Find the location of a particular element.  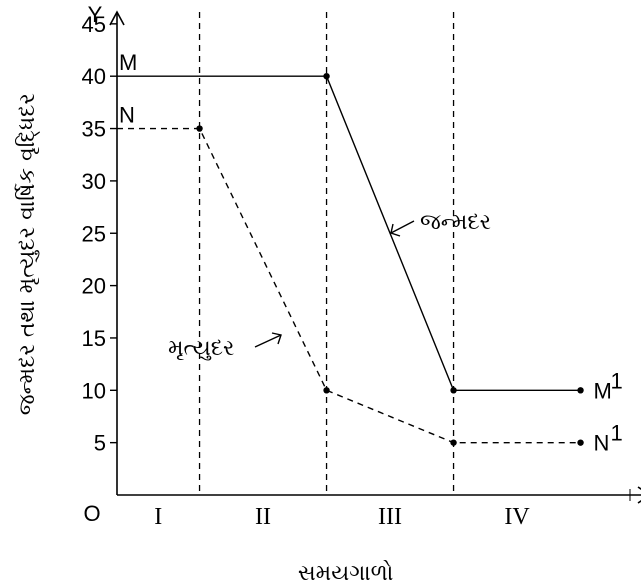

annotation-deathrate-arrowhead is located at coordinates (276, 338).